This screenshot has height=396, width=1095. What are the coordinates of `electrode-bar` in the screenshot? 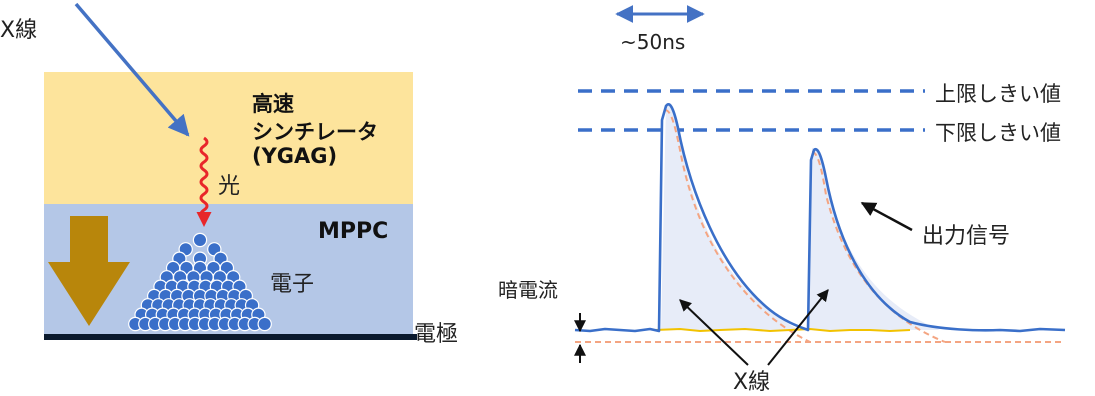 It's located at (230, 337).